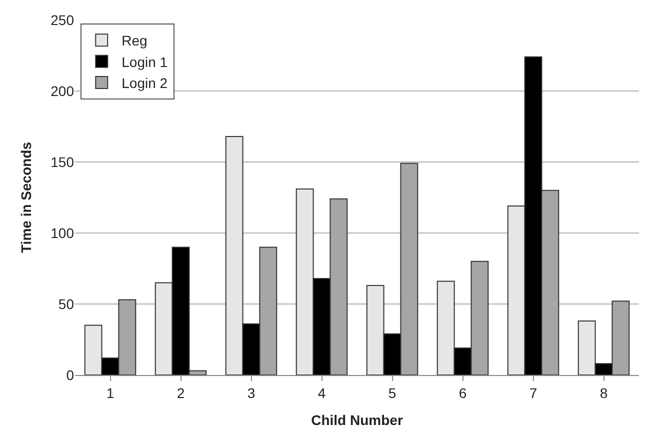  Describe the element at coordinates (110, 392) in the screenshot. I see `x-tick-label: 1` at that location.